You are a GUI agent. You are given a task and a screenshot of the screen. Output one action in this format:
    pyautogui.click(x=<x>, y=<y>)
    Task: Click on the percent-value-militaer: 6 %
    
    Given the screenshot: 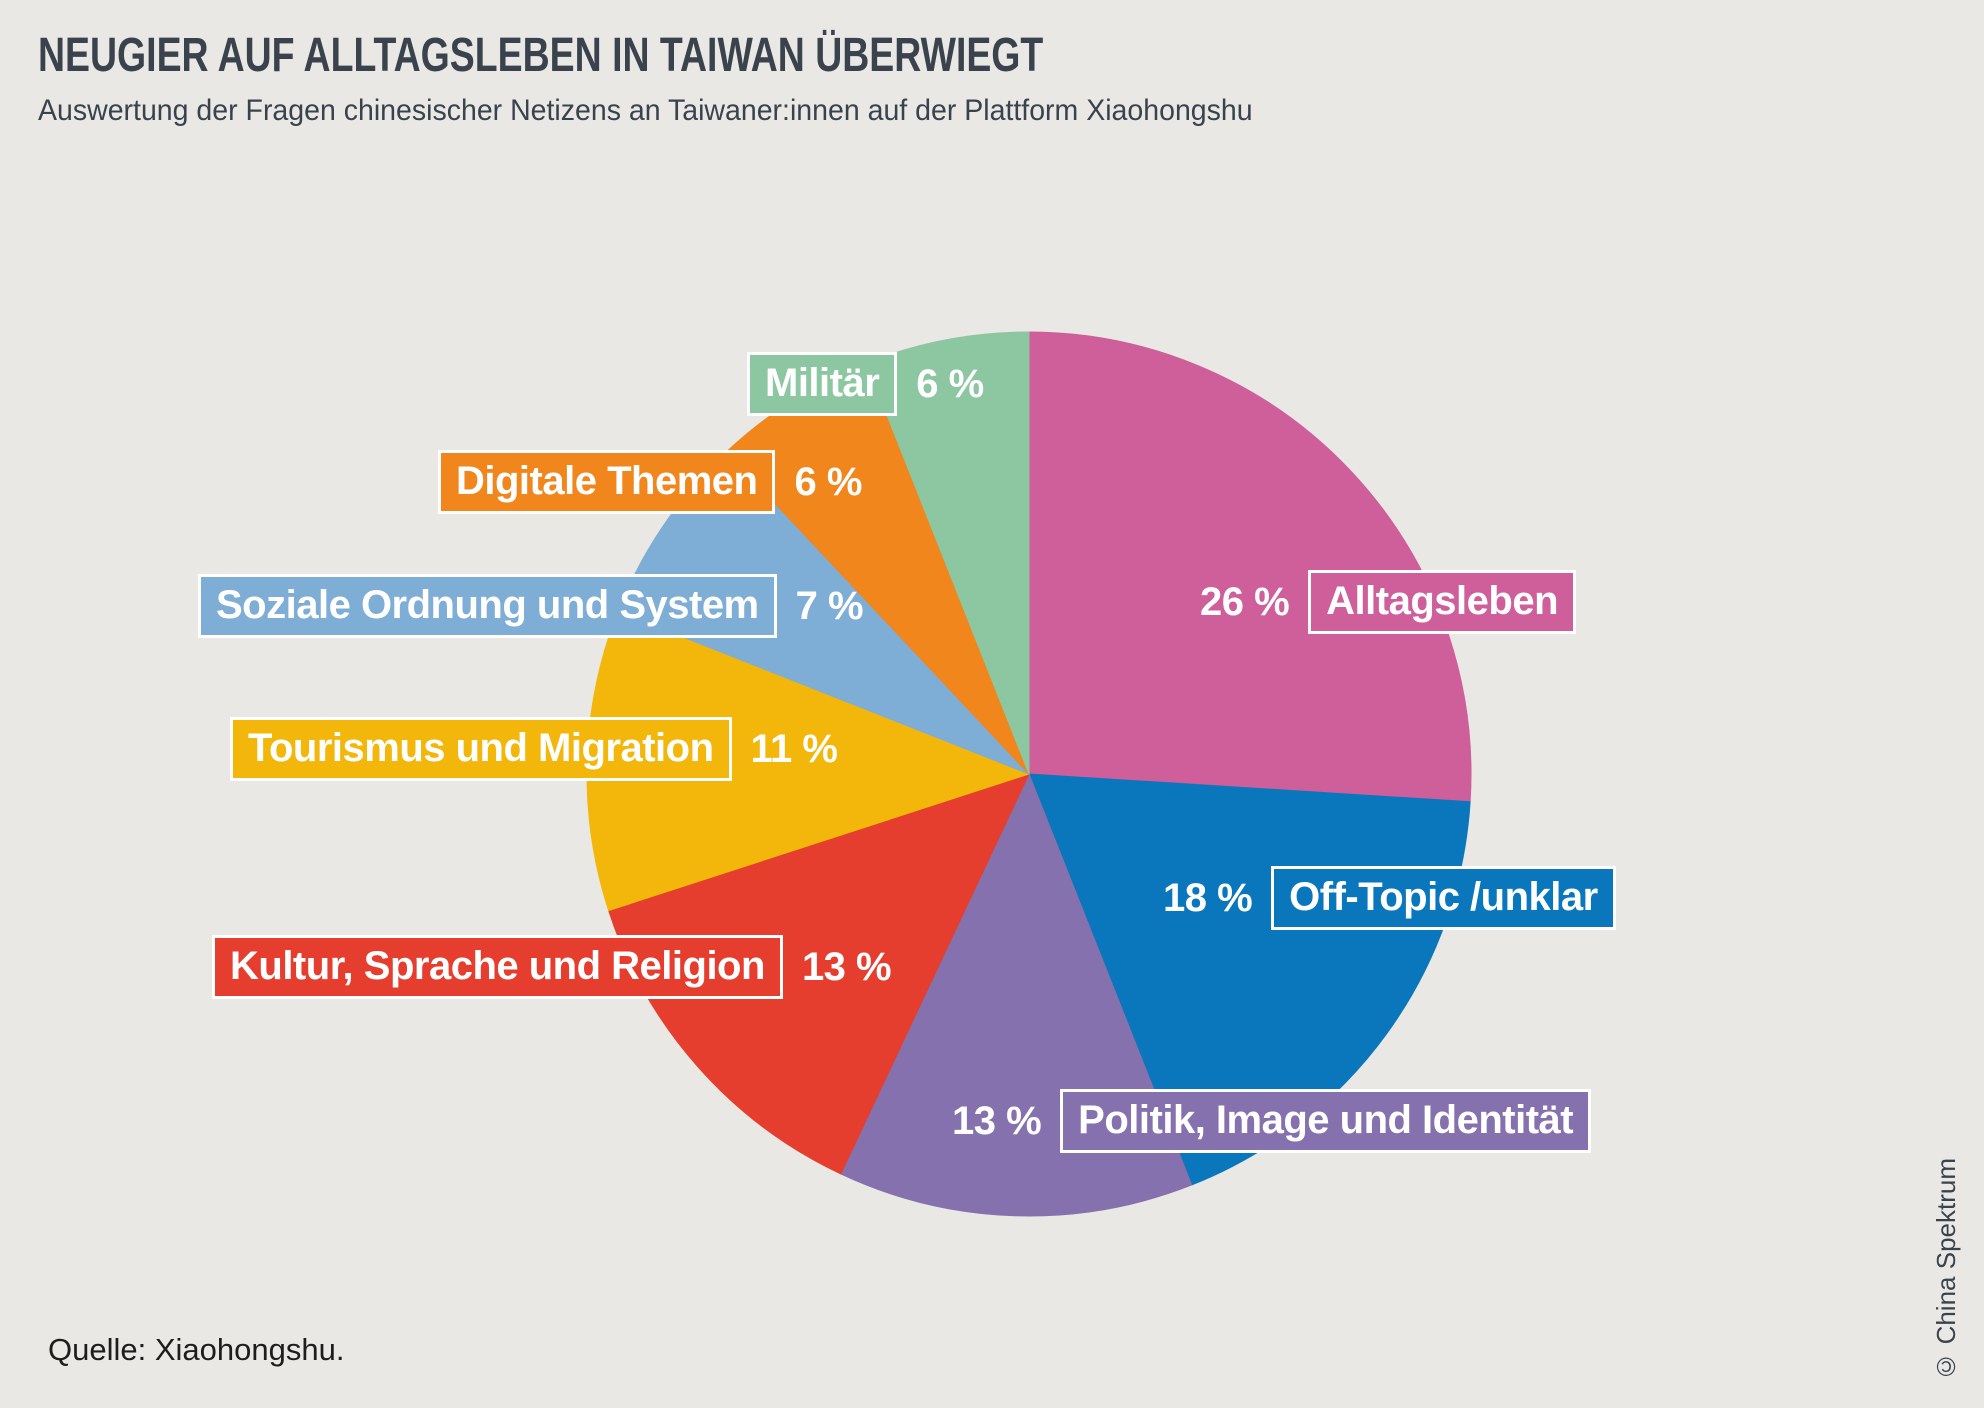 What is the action you would take?
    pyautogui.click(x=950, y=383)
    